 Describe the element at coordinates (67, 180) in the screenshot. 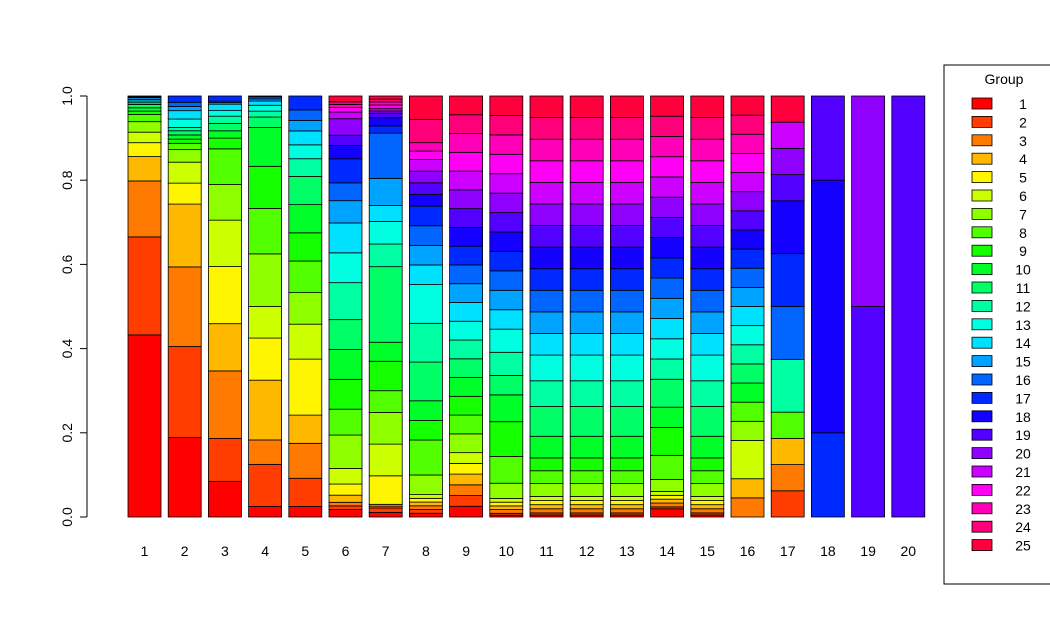

I see `y-tick-label: 0.8` at that location.